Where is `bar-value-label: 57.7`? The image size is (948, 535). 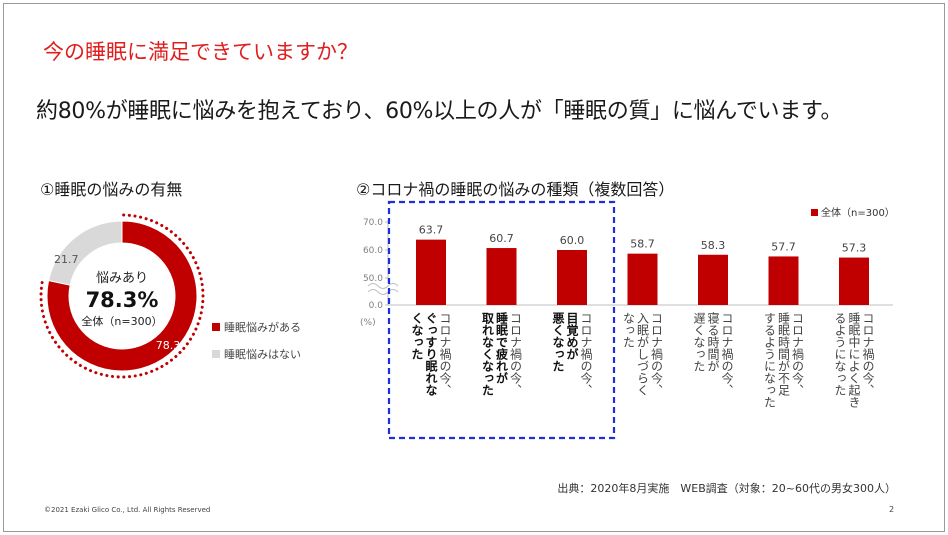
bar-value-label: 57.7 is located at coordinates (783, 246).